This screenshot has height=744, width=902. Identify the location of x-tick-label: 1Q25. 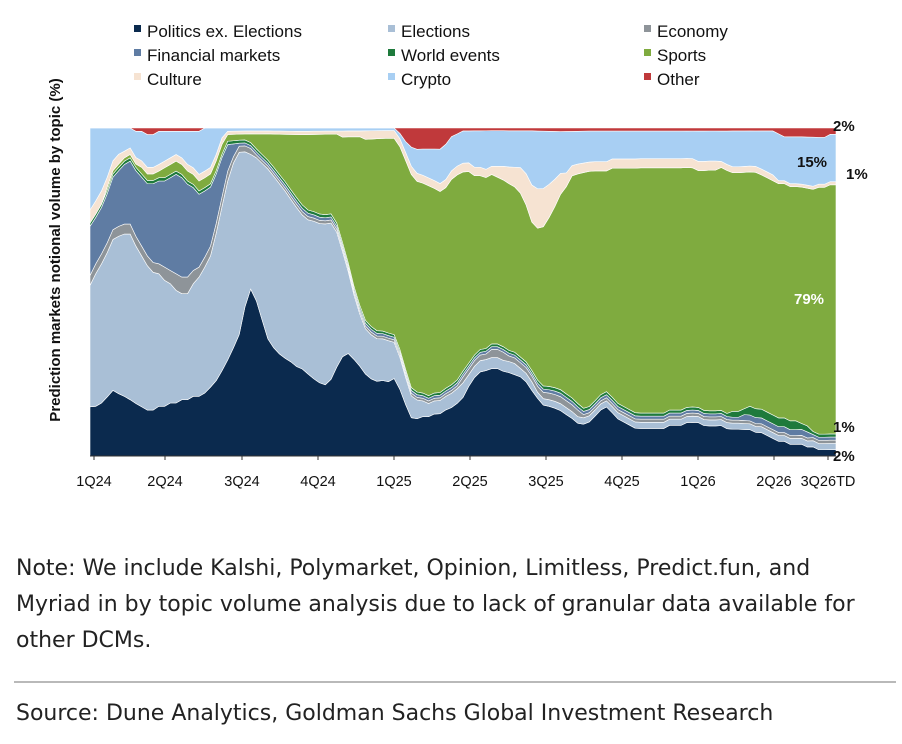
(393, 482).